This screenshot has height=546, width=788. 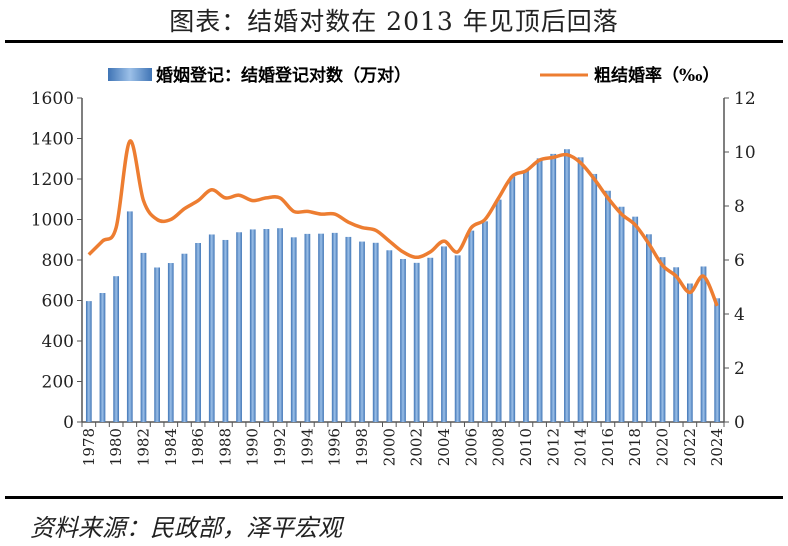 What do you see at coordinates (394, 41) in the screenshot?
I see `top-rule` at bounding box center [394, 41].